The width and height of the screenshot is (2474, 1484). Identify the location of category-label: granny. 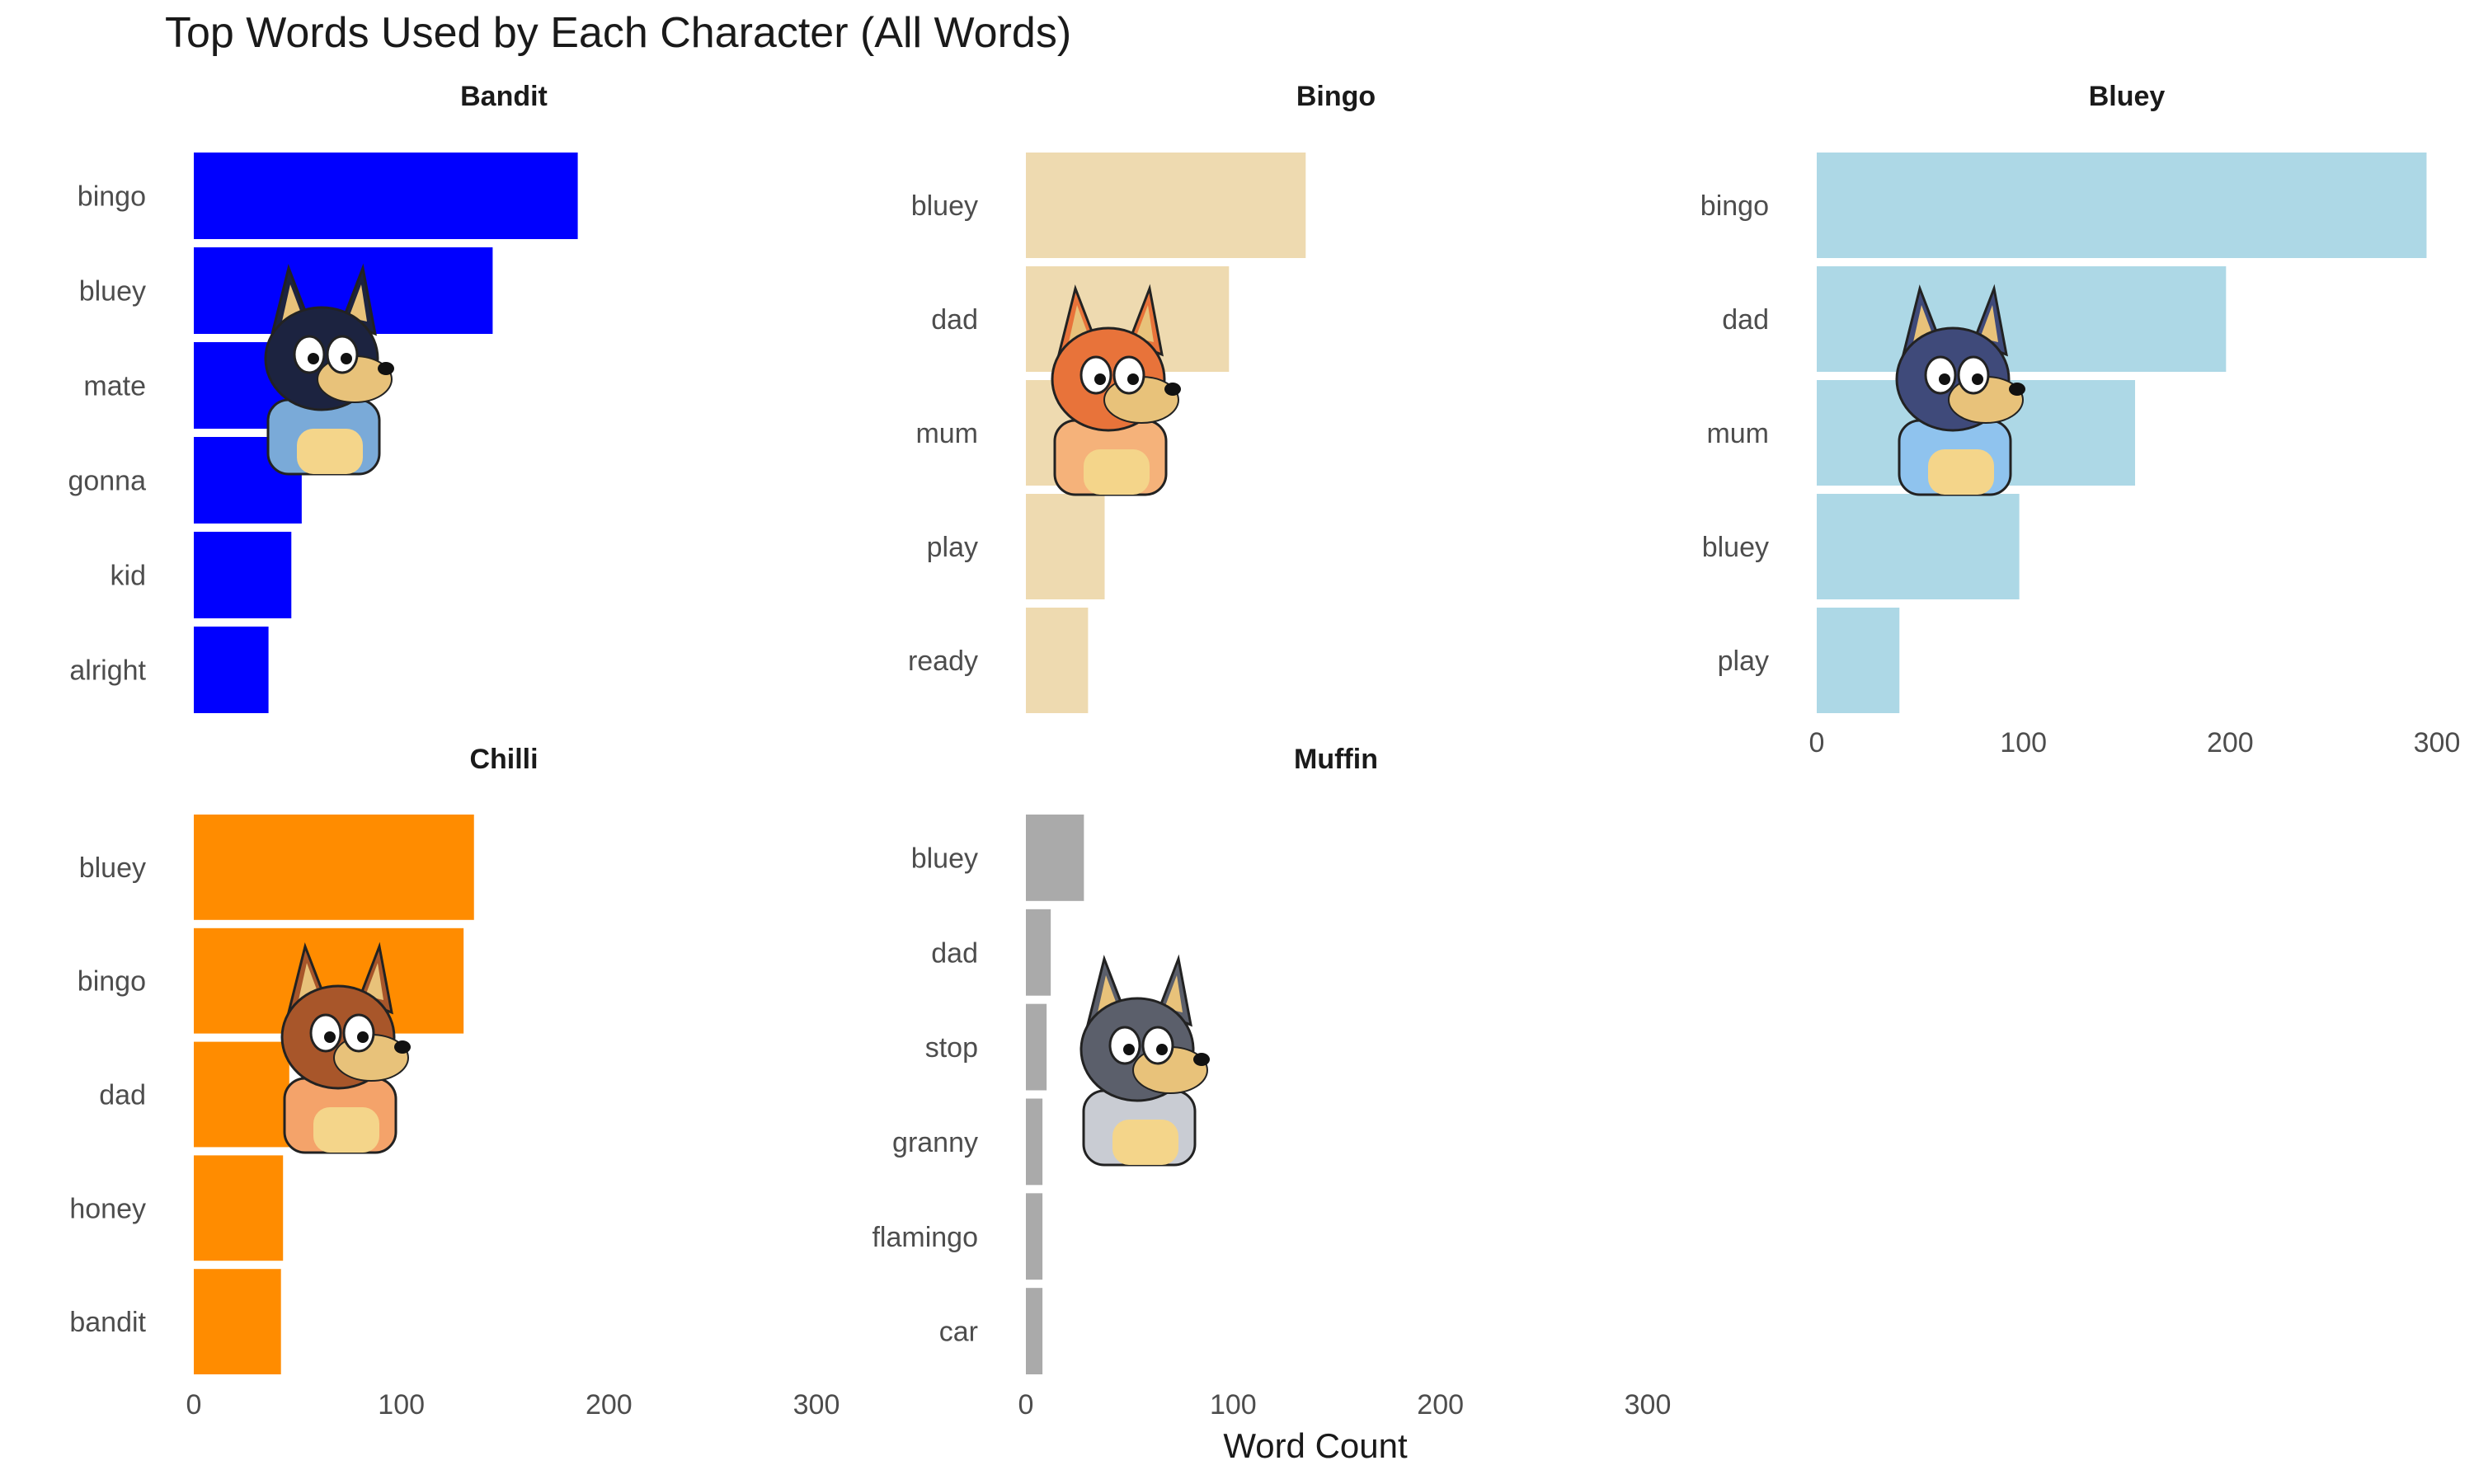
(935, 1142).